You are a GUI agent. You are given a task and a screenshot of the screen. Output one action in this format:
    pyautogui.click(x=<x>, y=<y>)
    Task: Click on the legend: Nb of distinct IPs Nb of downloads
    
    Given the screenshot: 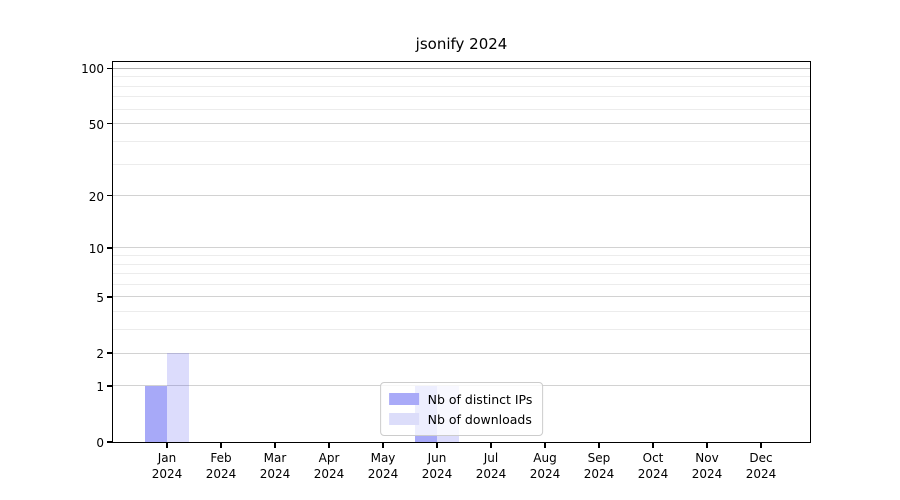 What is the action you would take?
    pyautogui.click(x=461, y=409)
    